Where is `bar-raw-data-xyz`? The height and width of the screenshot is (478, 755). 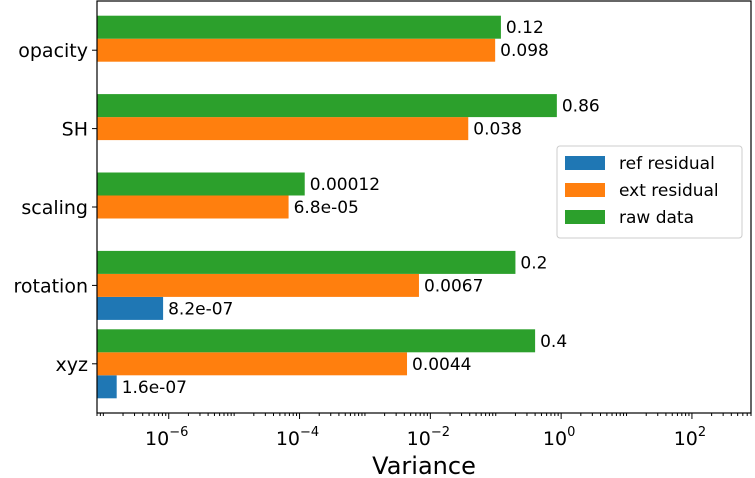 bar-raw-data-xyz is located at coordinates (316, 341).